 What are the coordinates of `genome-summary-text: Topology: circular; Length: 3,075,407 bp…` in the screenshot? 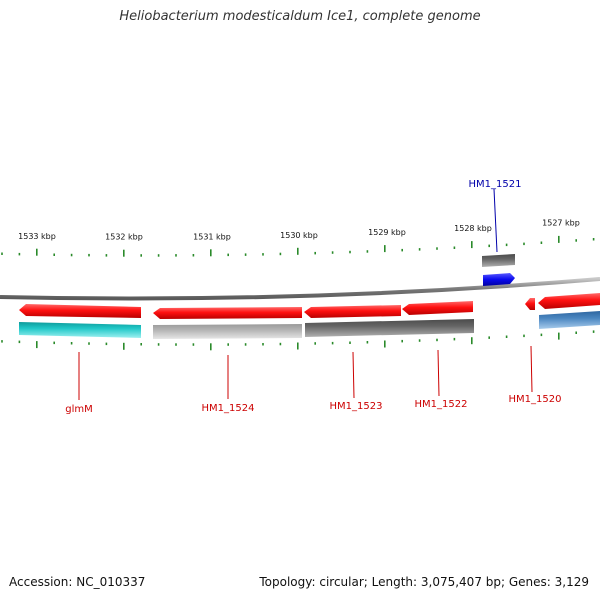 It's located at (424, 582).